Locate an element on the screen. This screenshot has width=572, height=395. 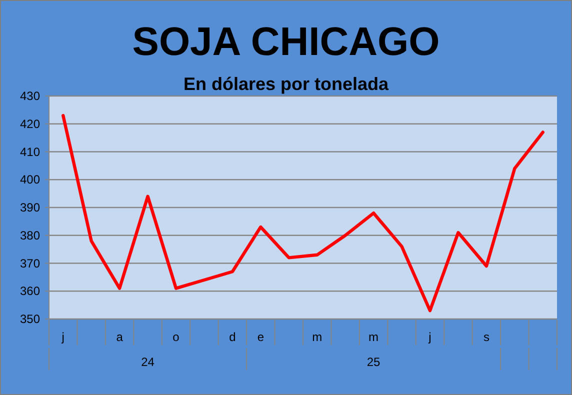
x-tick-label: o is located at coordinates (176, 337).